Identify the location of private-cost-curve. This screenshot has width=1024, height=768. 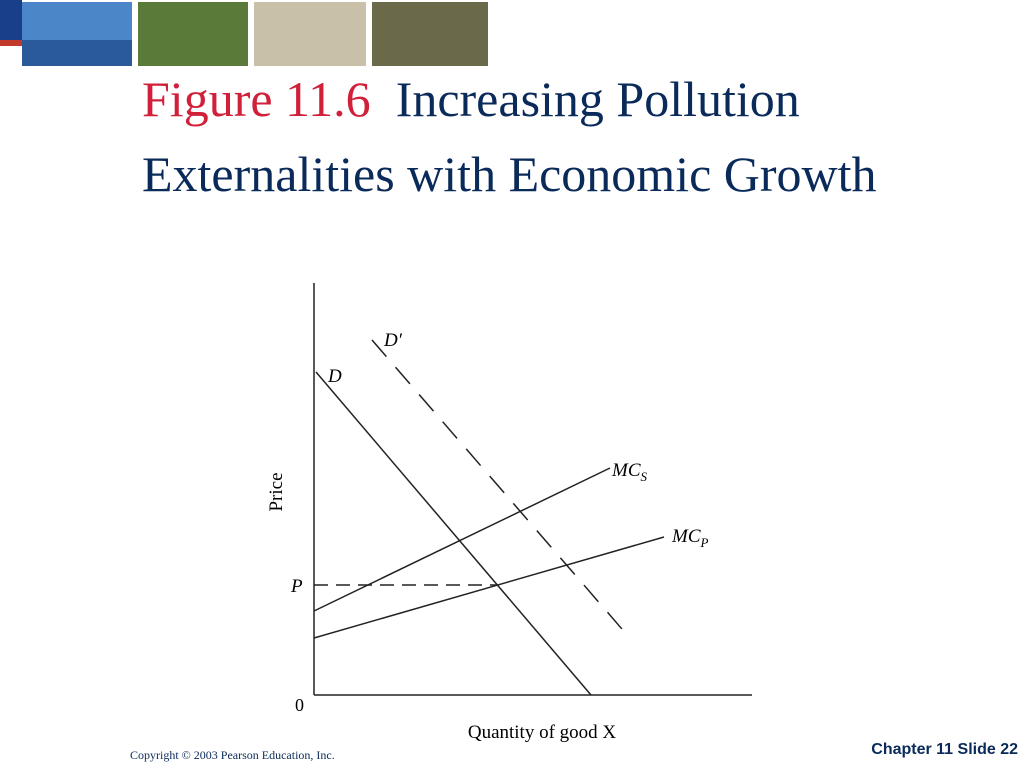
(489, 587).